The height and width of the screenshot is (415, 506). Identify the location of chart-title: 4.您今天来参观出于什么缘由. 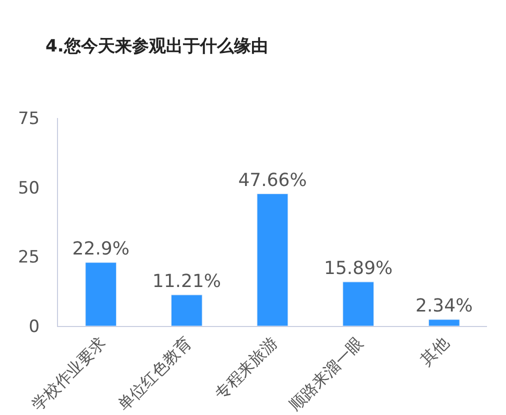
(157, 46).